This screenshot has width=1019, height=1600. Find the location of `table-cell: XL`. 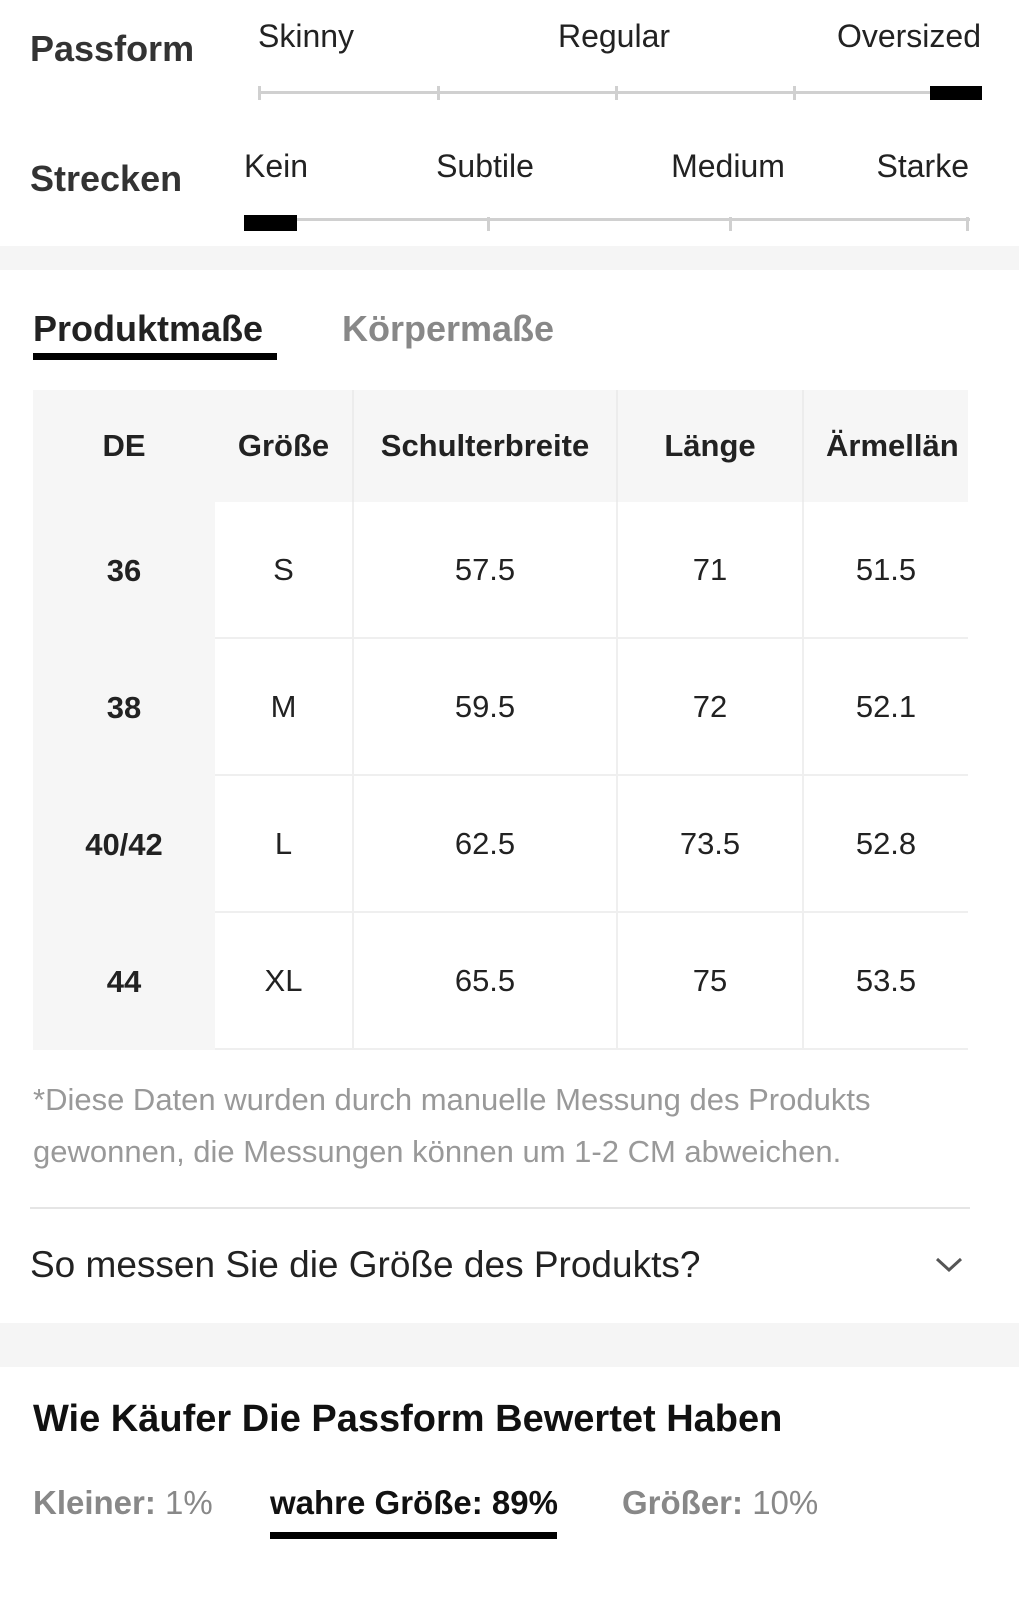

table-cell: XL is located at coordinates (284, 981).